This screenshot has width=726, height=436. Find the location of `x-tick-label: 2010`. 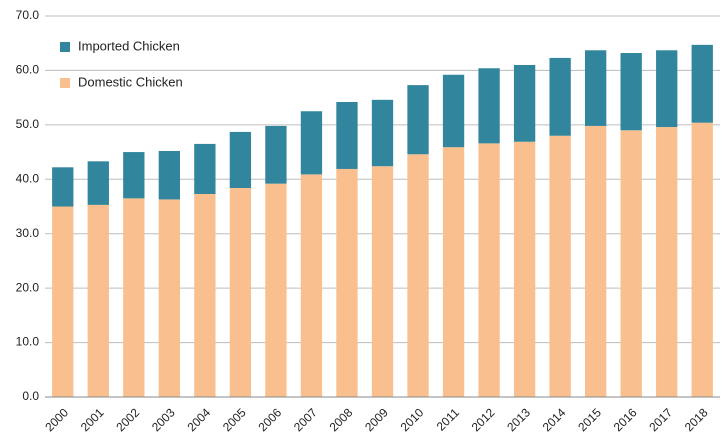

x-tick-label: 2010 is located at coordinates (412, 419).